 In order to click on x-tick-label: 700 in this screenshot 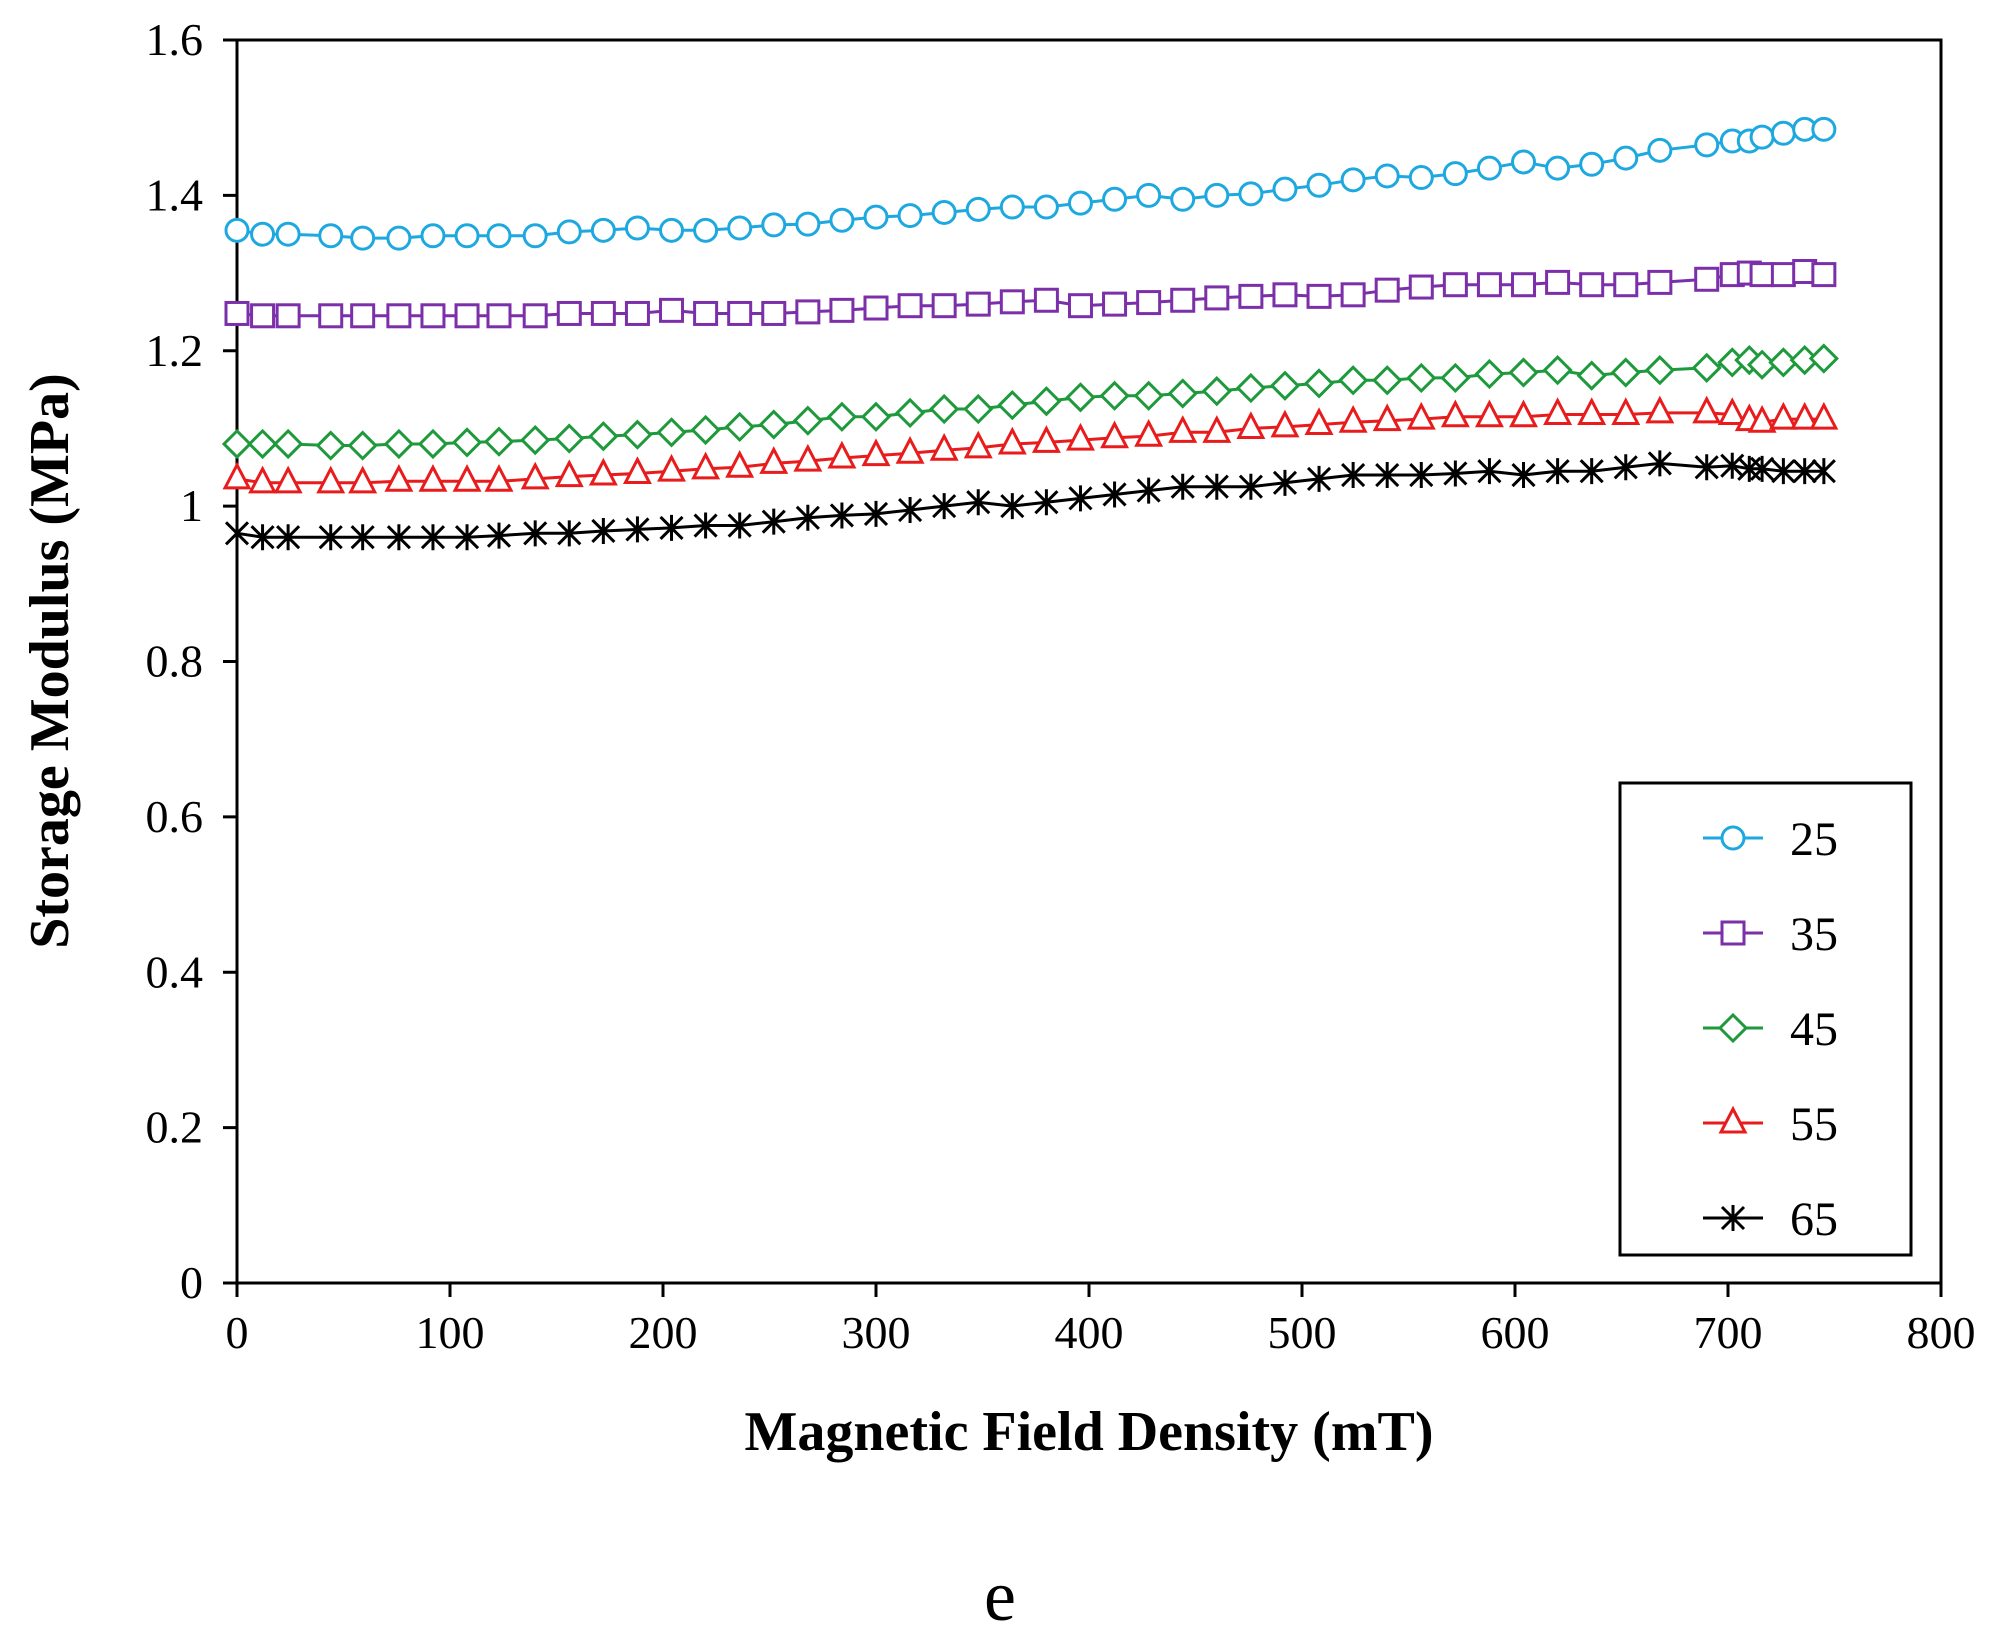, I will do `click(1728, 1332)`.